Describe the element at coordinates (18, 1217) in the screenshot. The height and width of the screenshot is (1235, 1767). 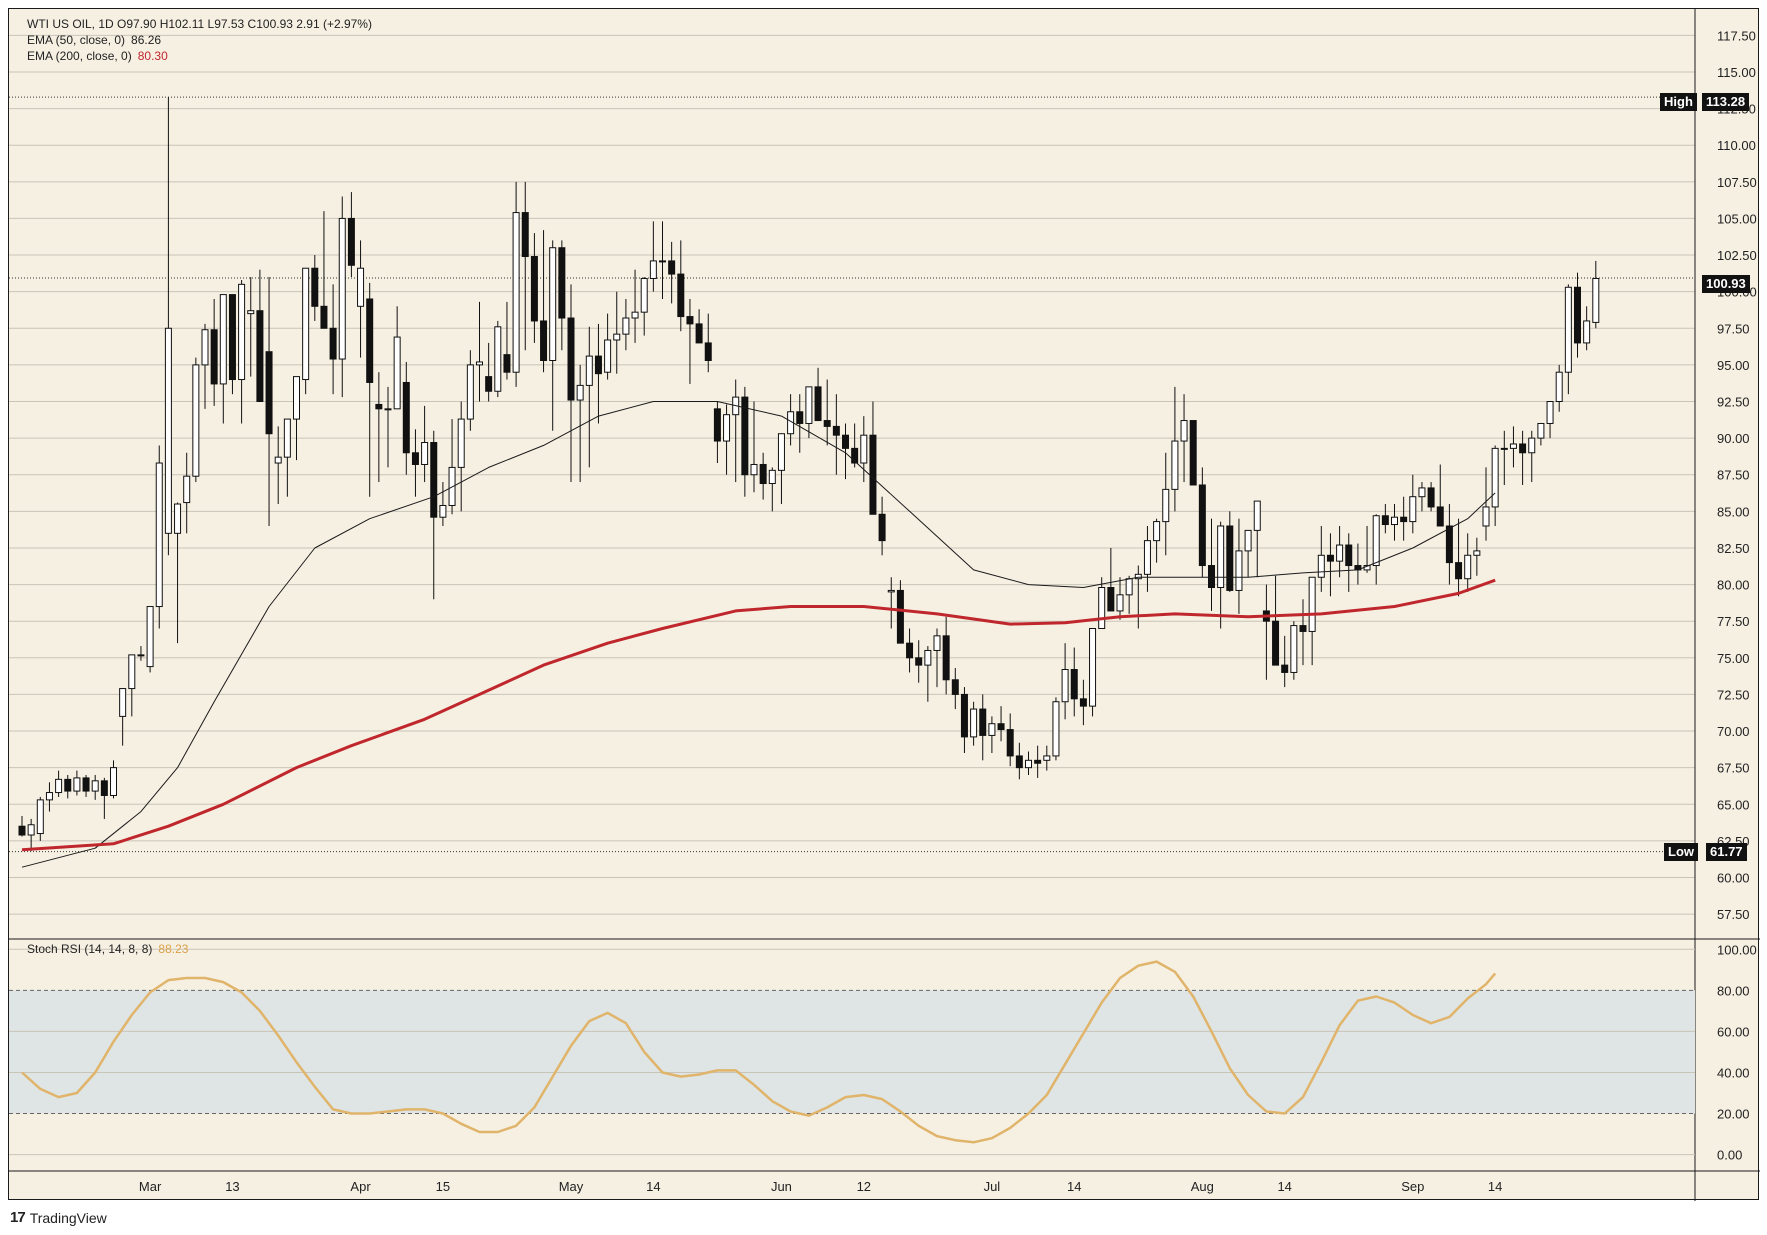
I see `tradingview-logo-icon: 17` at that location.